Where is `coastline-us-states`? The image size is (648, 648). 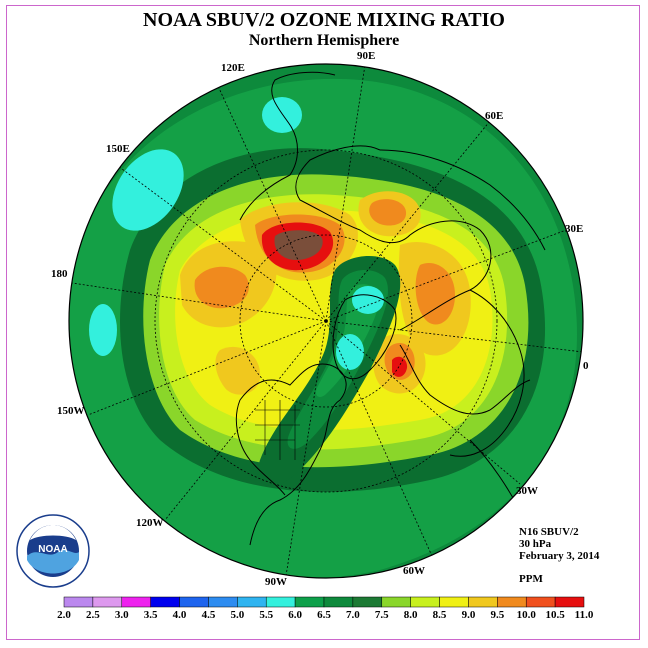 coastline-us-states is located at coordinates (277, 430).